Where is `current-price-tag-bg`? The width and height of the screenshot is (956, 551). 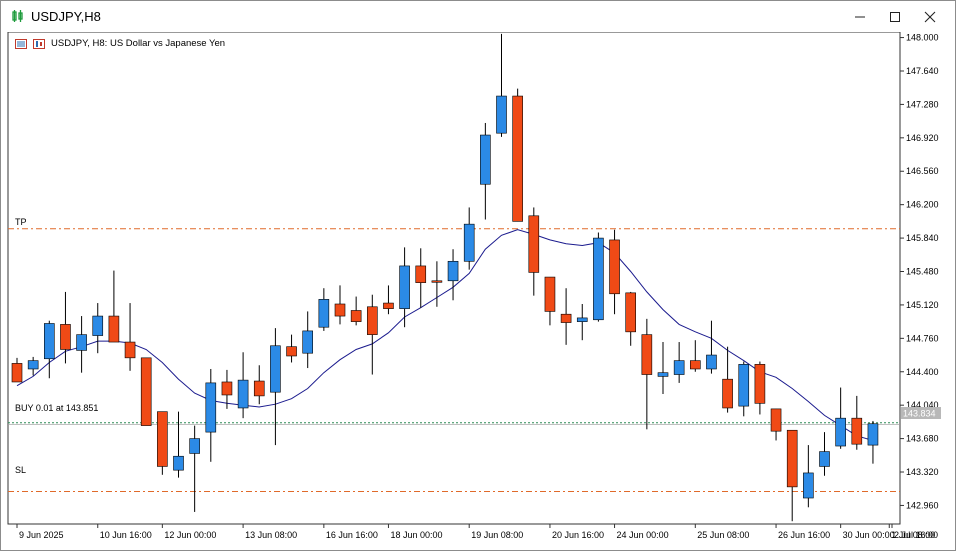
current-price-tag-bg is located at coordinates (921, 413).